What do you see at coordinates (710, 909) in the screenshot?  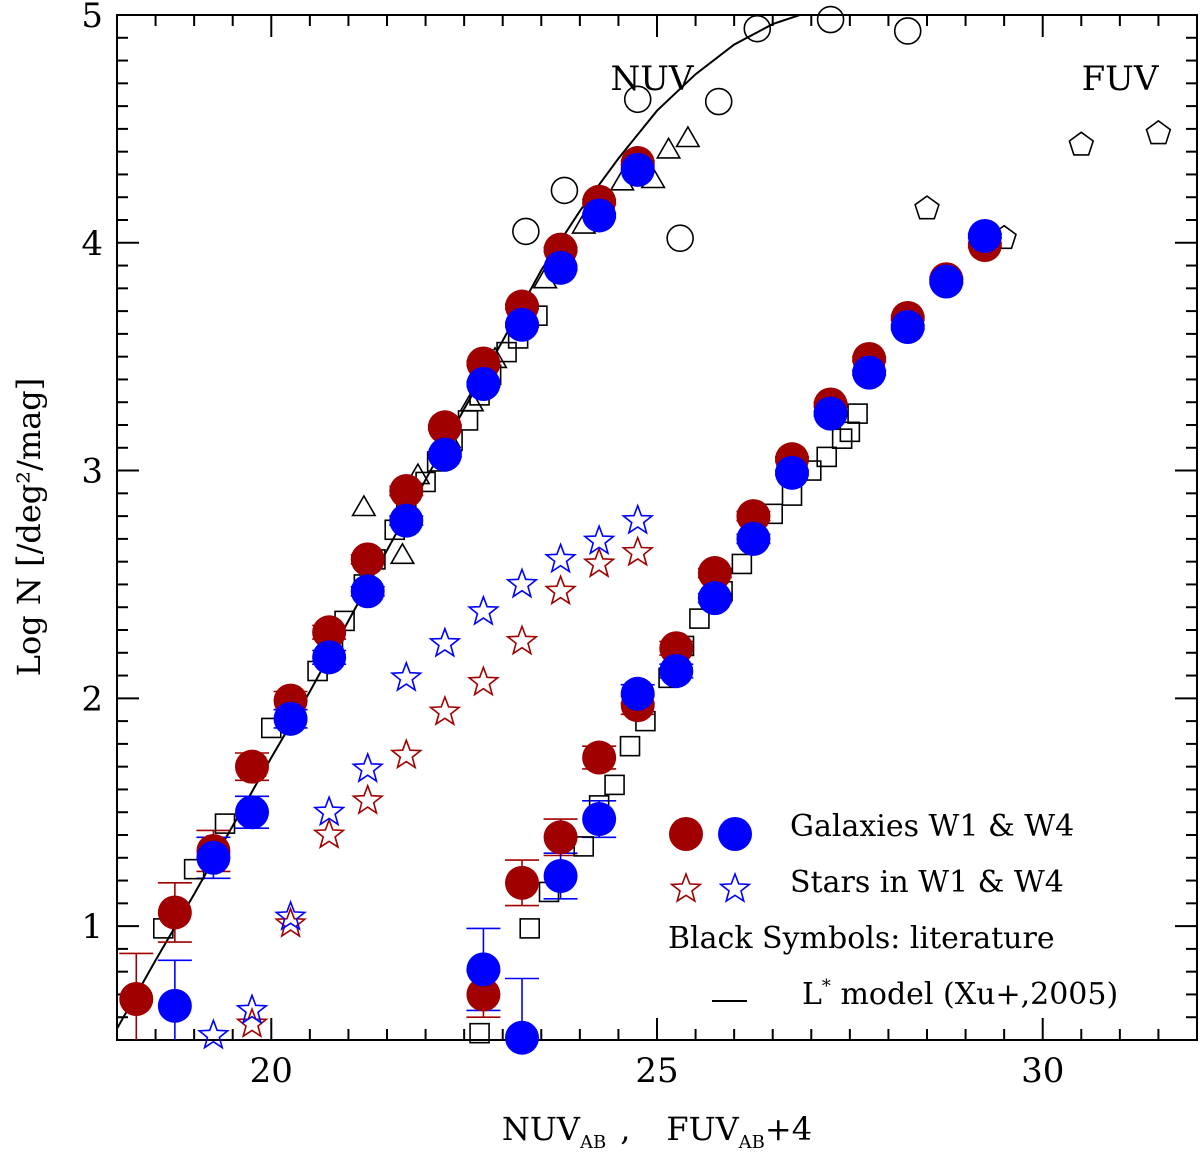 I see `legend-markers` at bounding box center [710, 909].